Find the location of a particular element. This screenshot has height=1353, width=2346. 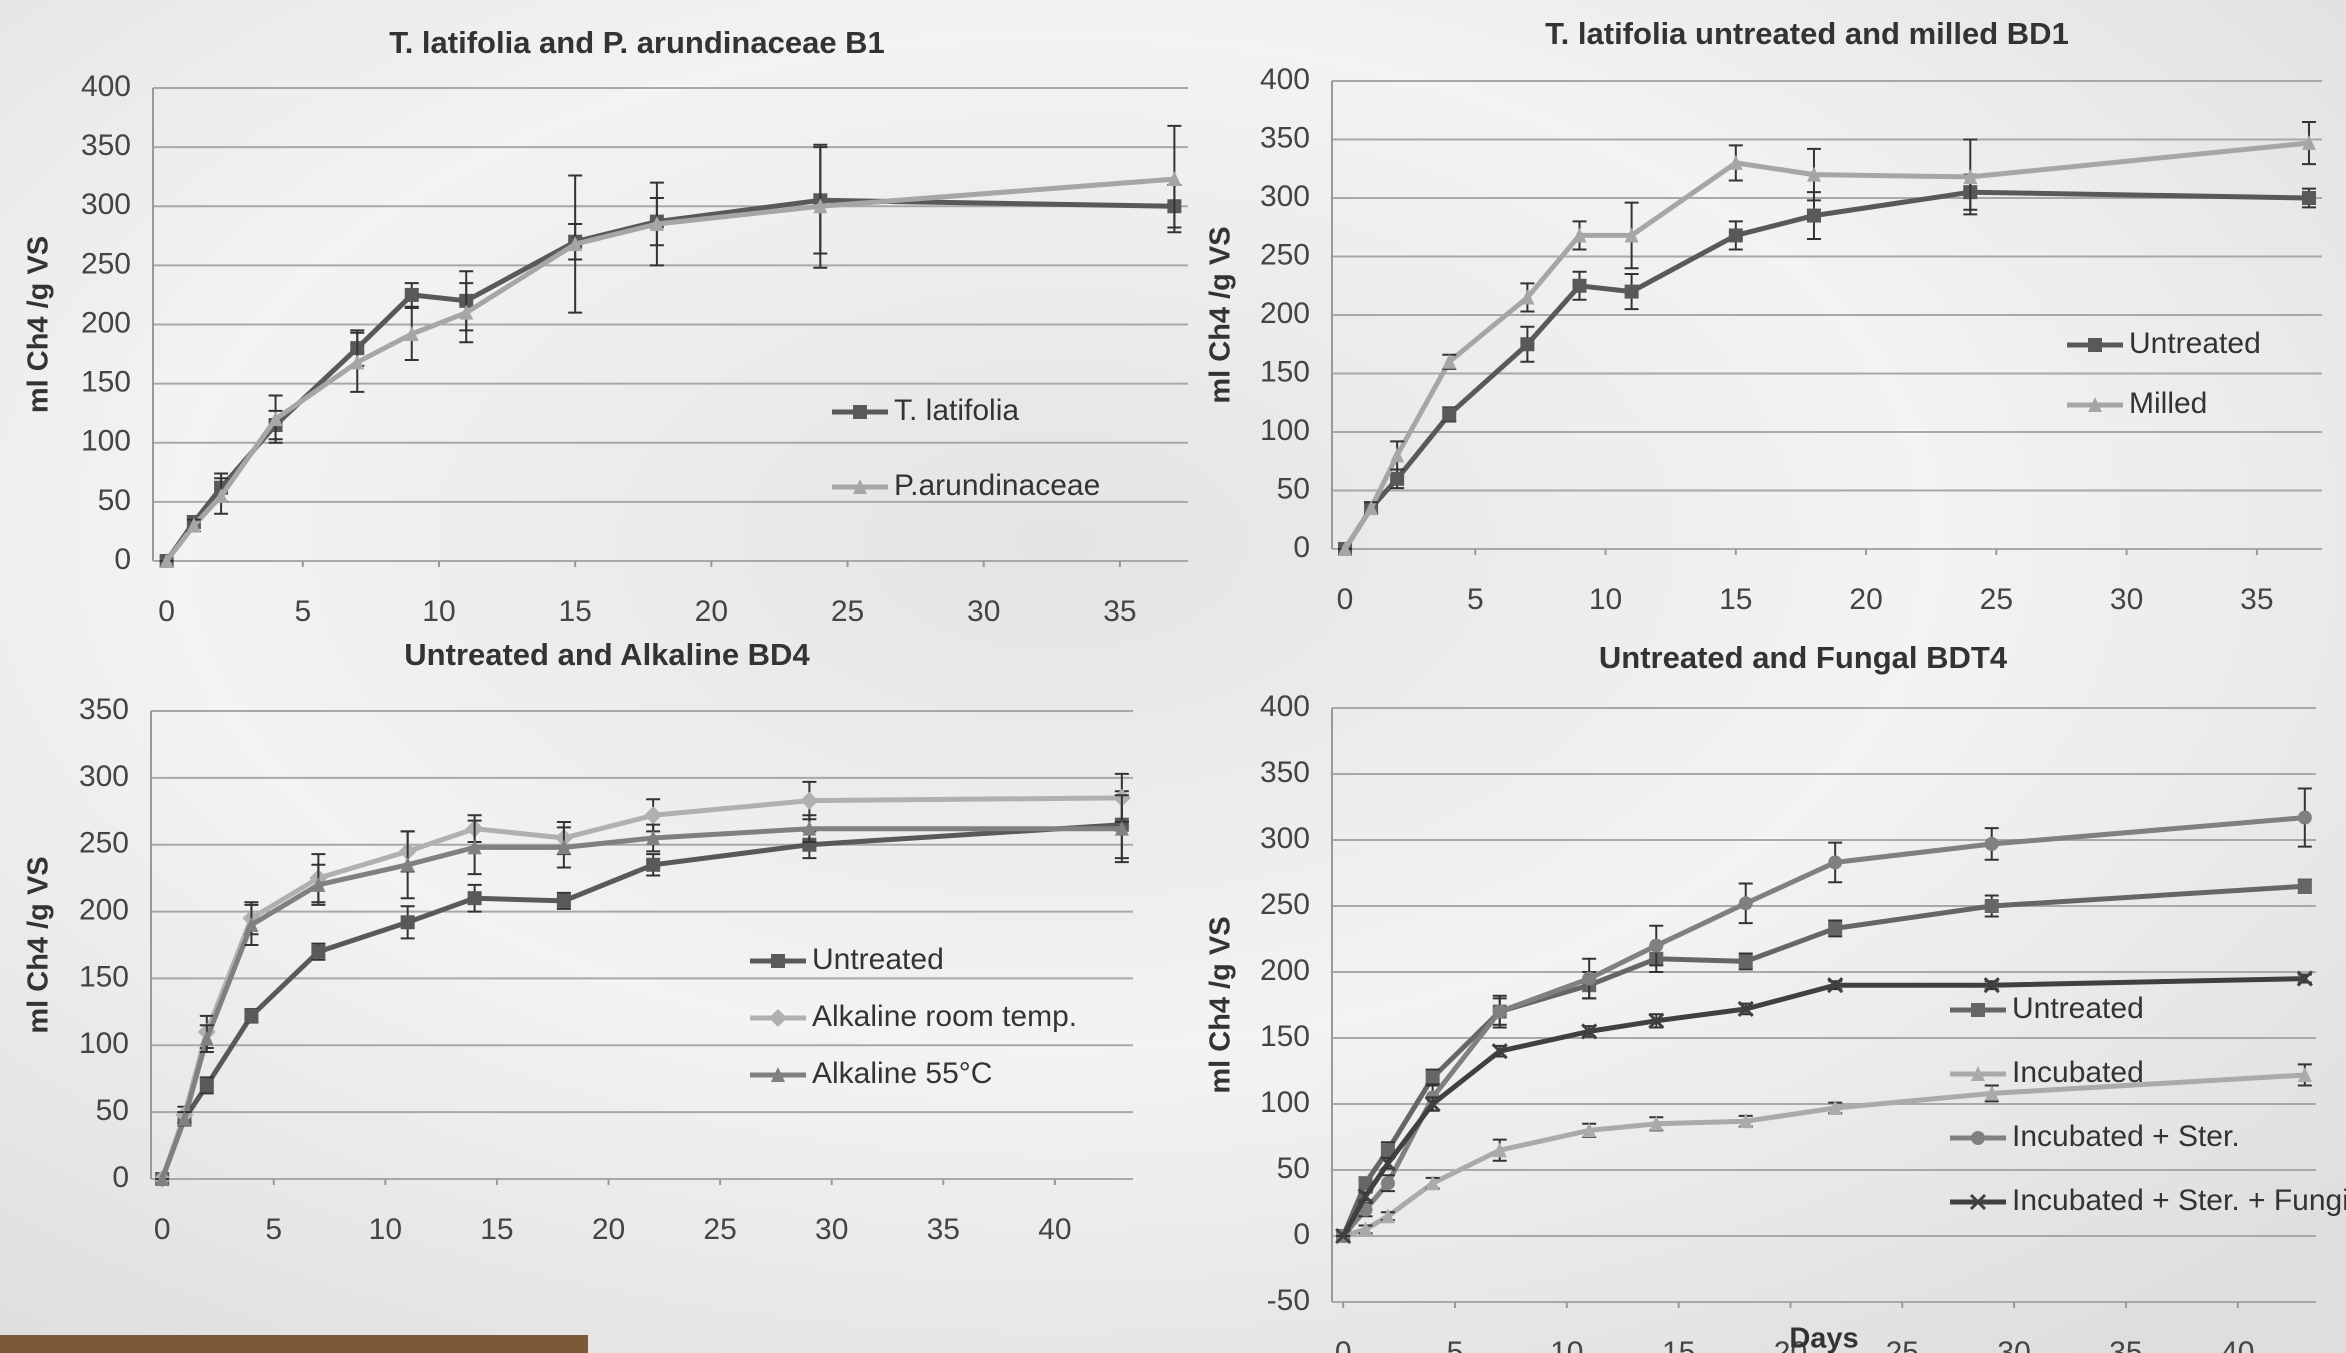

y-tick-label: 250 is located at coordinates (1285, 254).